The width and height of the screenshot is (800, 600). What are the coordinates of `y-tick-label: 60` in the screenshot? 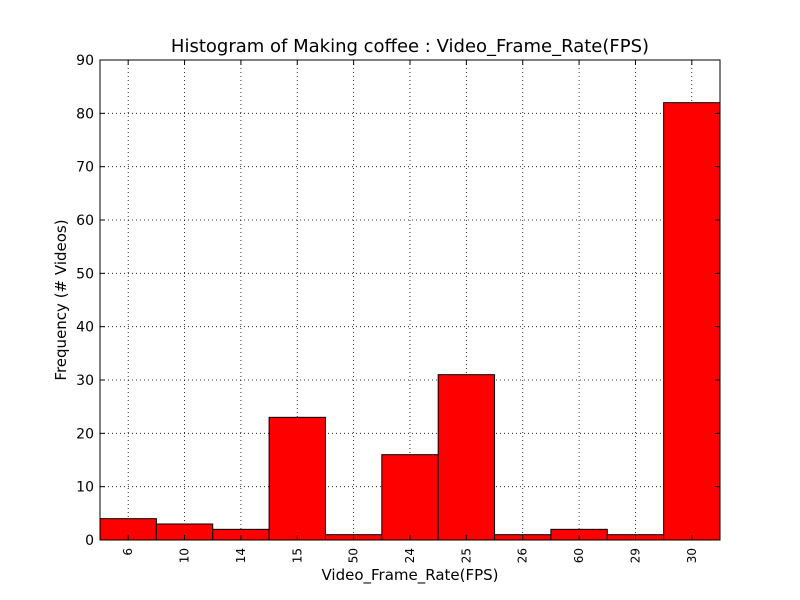 It's located at (85, 221).